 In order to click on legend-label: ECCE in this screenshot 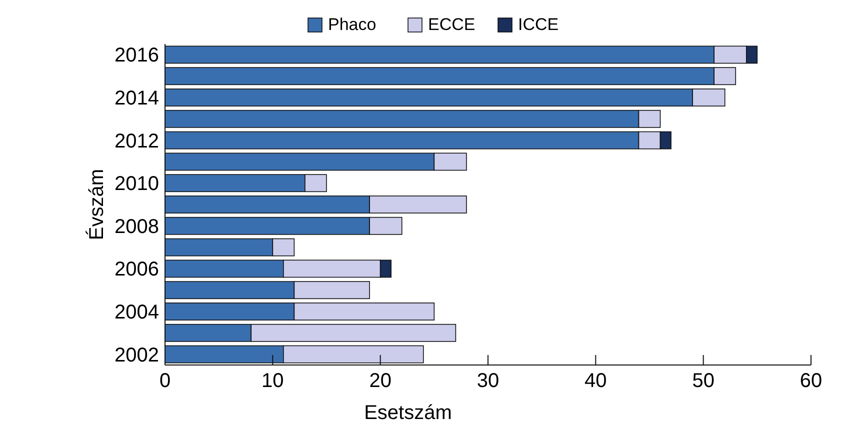, I will do `click(452, 24)`.